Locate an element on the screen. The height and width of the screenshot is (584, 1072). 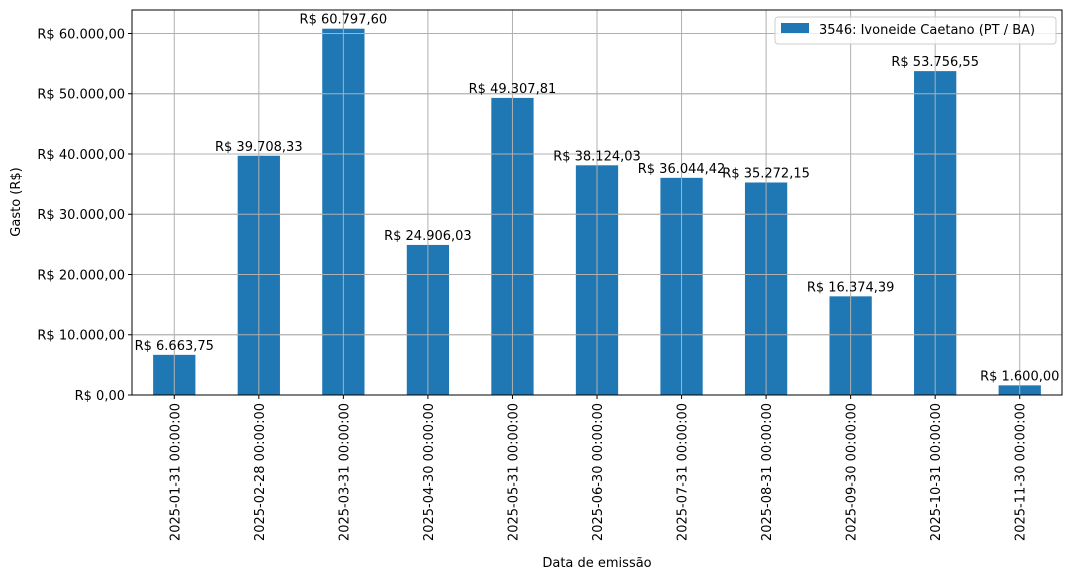
bar-value-label: R$ 6.663,75 is located at coordinates (174, 346).